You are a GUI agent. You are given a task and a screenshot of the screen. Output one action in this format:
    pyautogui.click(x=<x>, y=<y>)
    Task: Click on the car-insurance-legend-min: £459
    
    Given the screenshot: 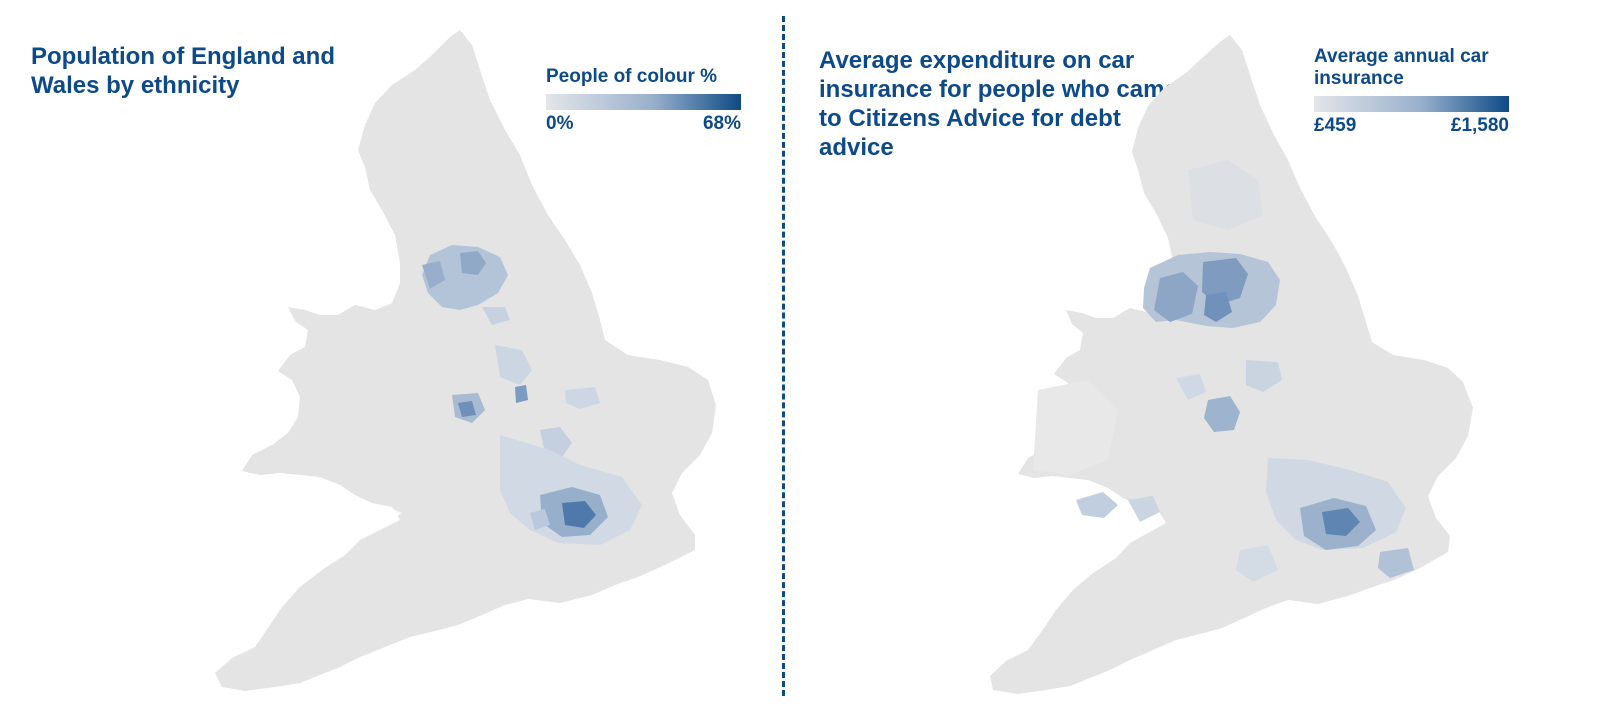 What is the action you would take?
    pyautogui.click(x=1335, y=125)
    